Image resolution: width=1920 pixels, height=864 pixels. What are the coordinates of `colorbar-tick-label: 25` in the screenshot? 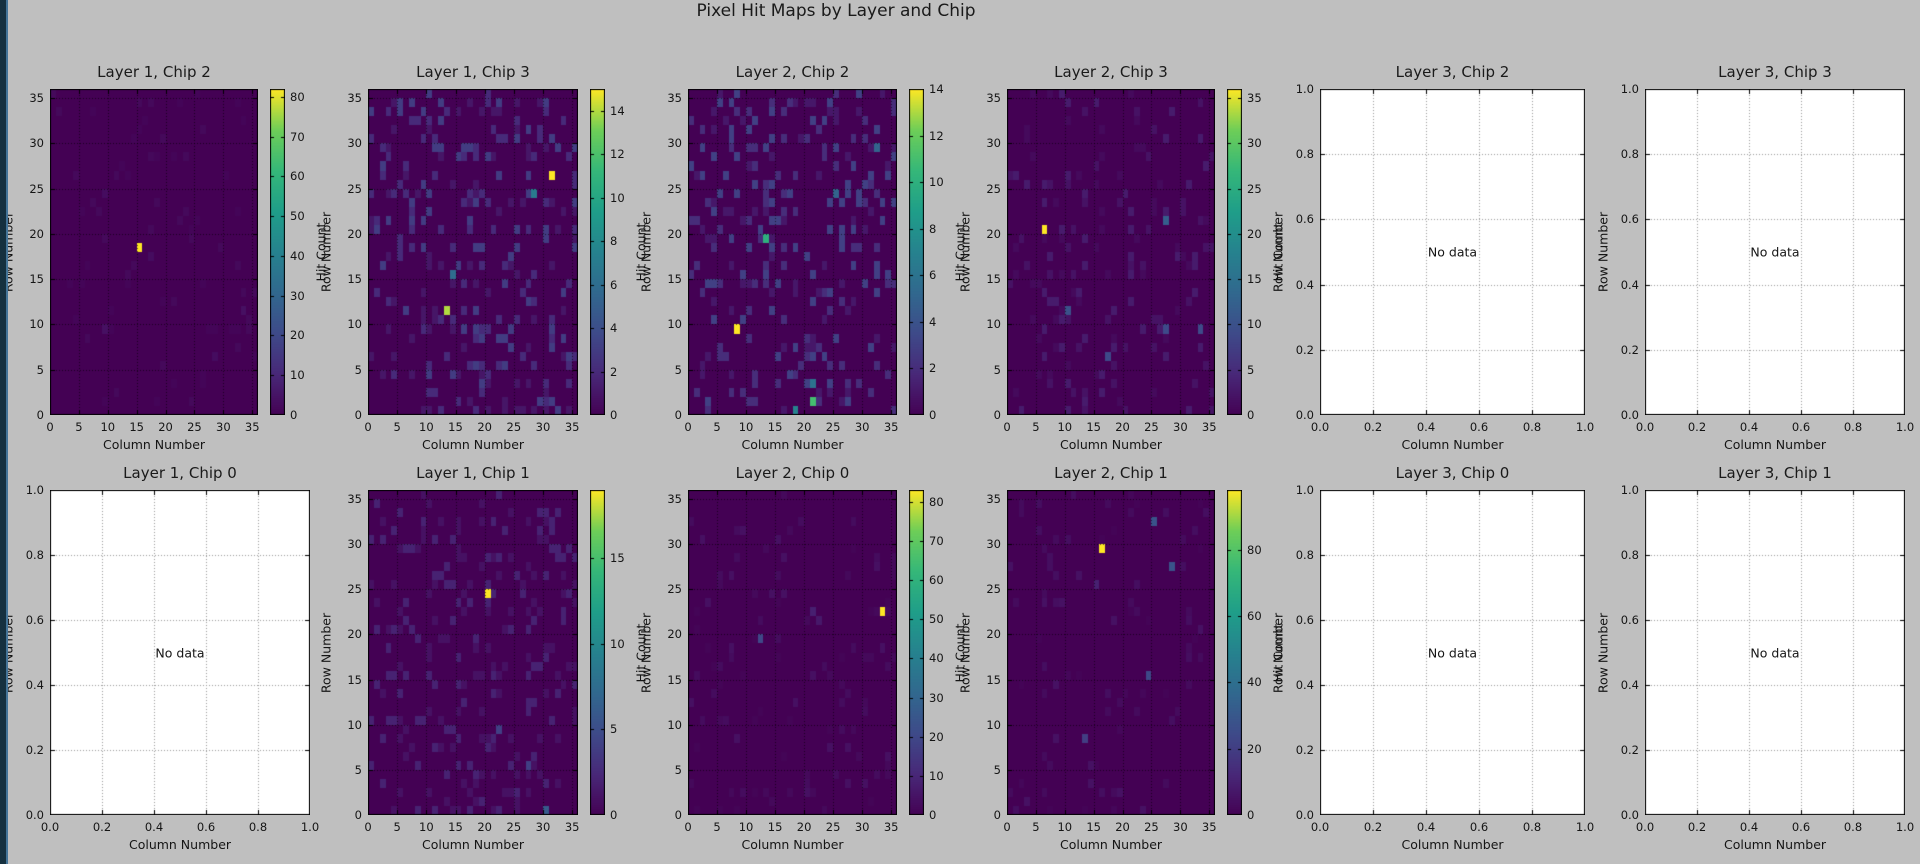 It's located at (1254, 188).